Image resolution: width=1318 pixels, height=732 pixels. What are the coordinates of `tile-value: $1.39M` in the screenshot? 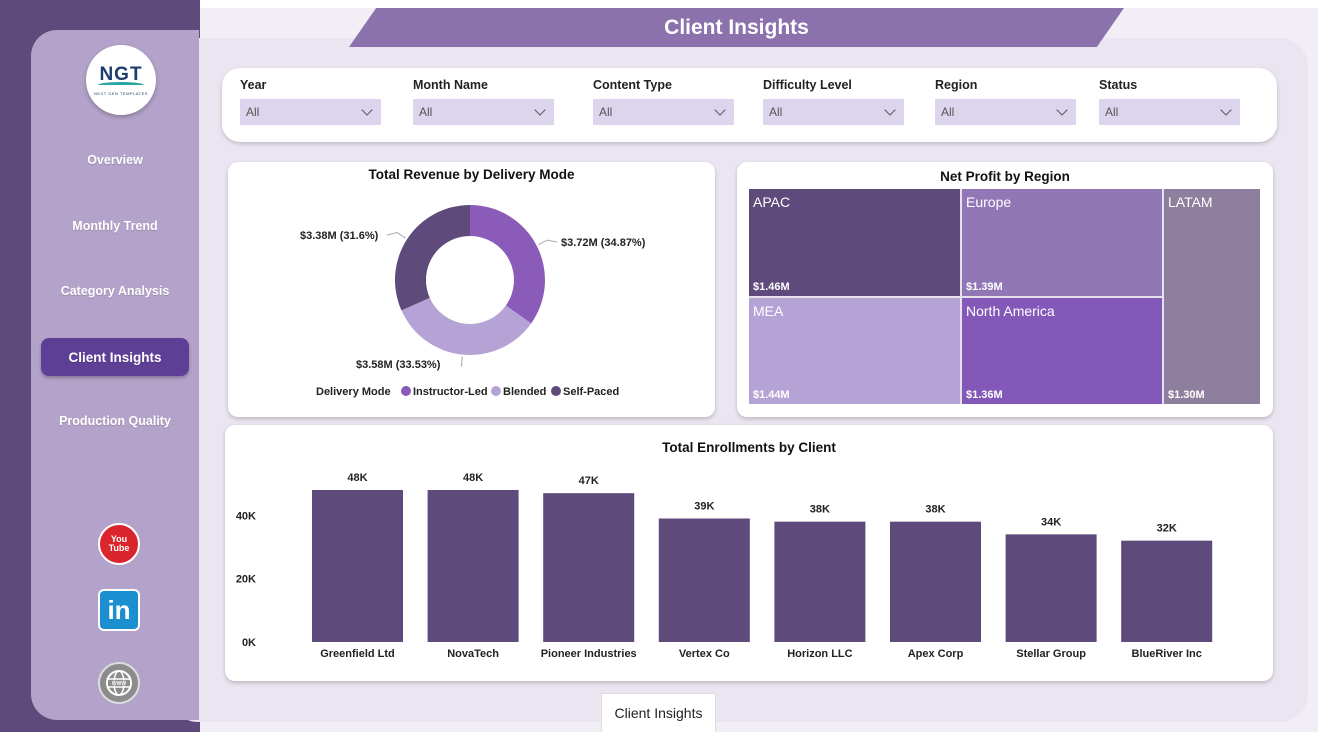 It's located at (984, 287).